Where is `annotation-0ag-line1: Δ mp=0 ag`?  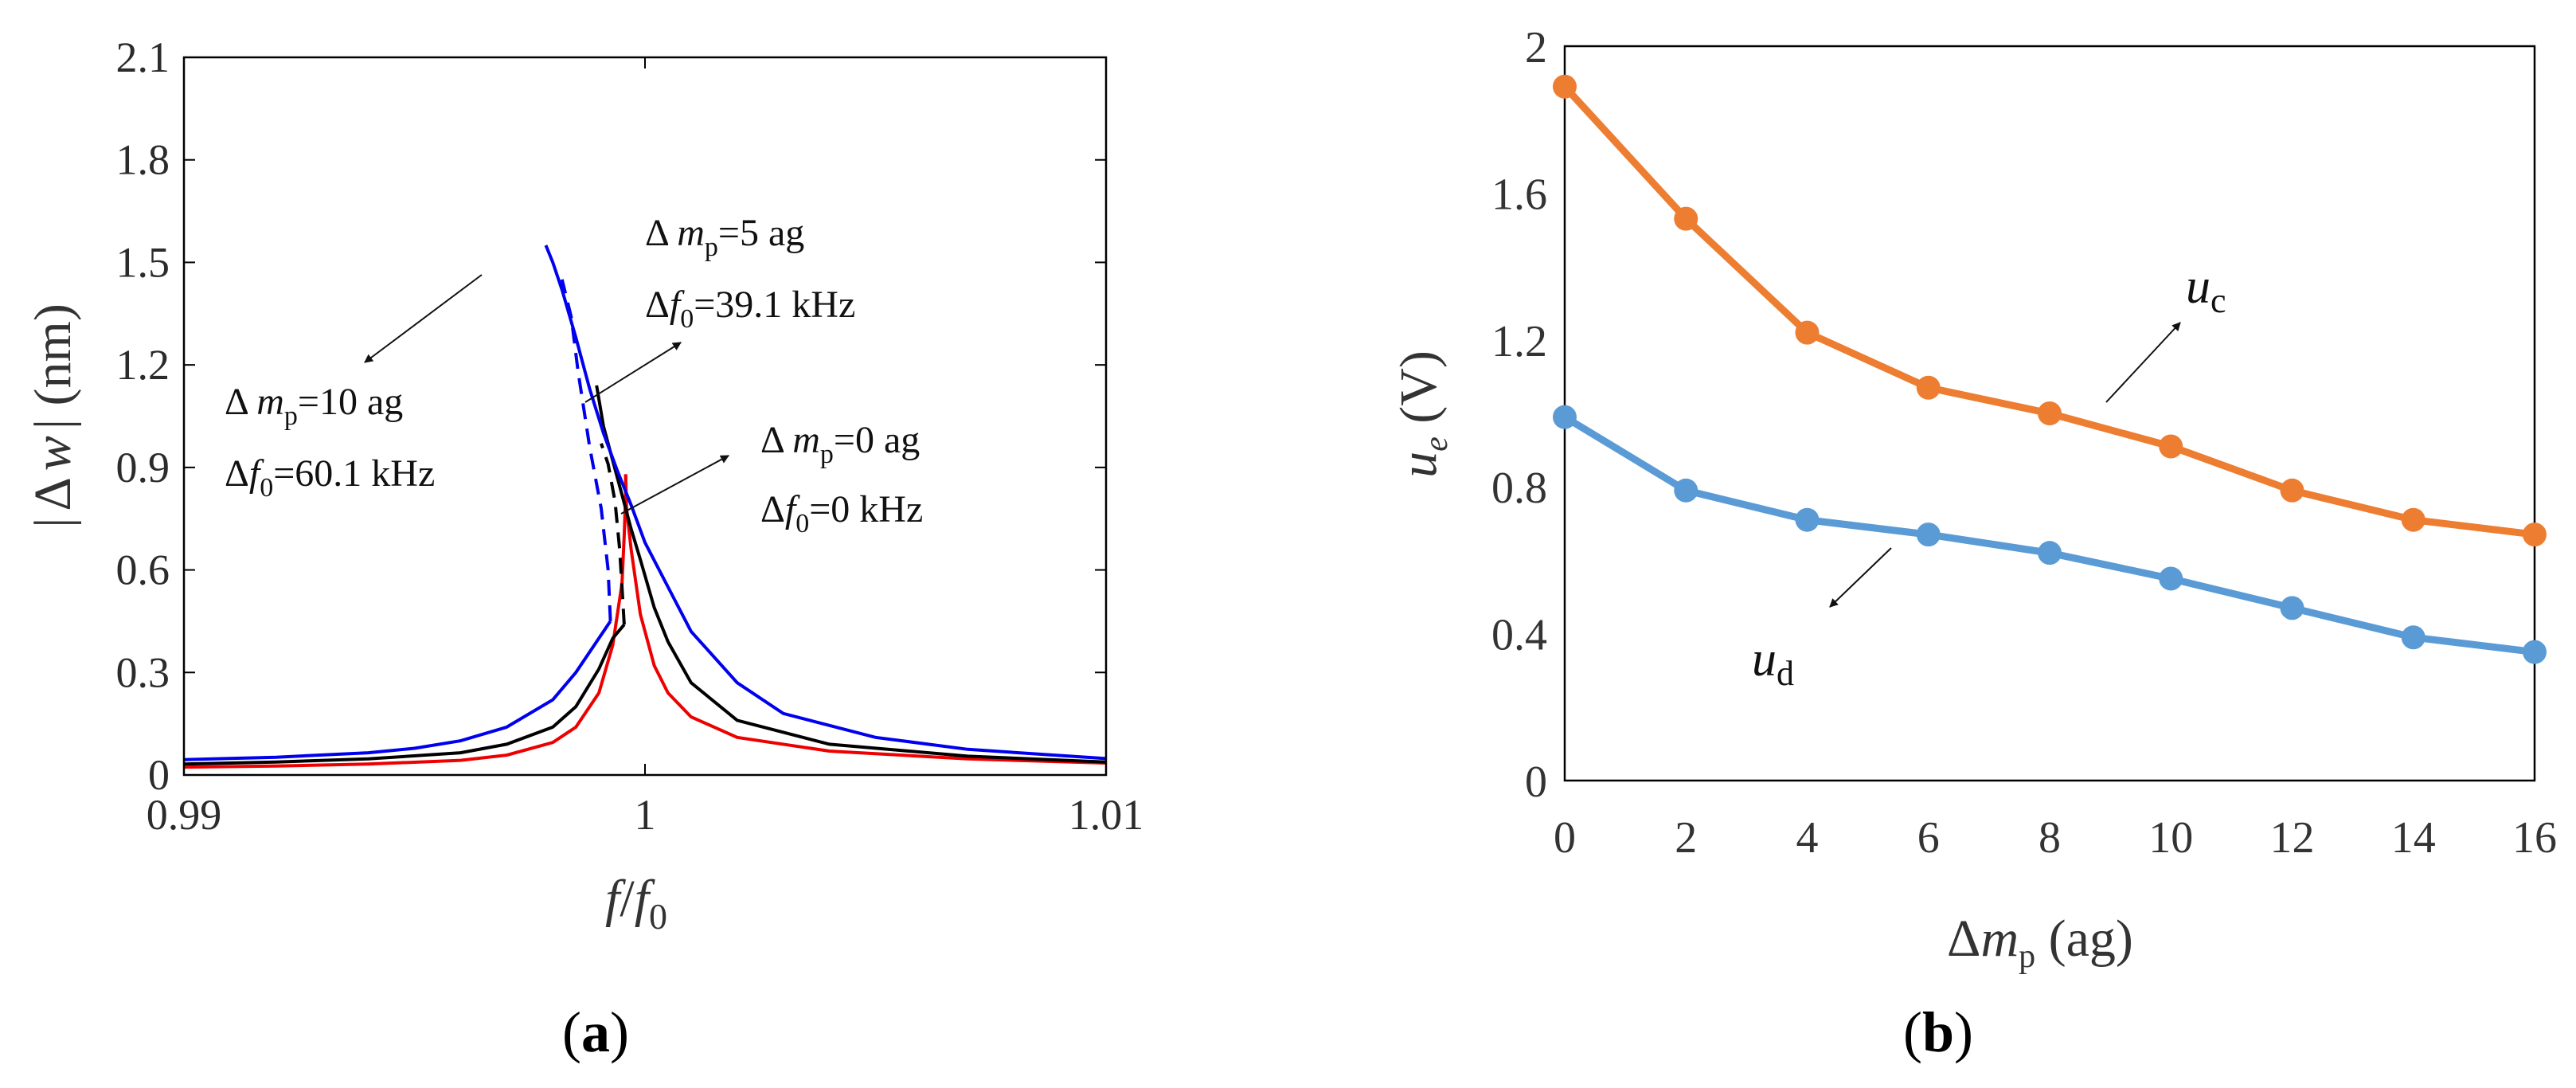 annotation-0ag-line1: Δ mp=0 ag is located at coordinates (840, 444).